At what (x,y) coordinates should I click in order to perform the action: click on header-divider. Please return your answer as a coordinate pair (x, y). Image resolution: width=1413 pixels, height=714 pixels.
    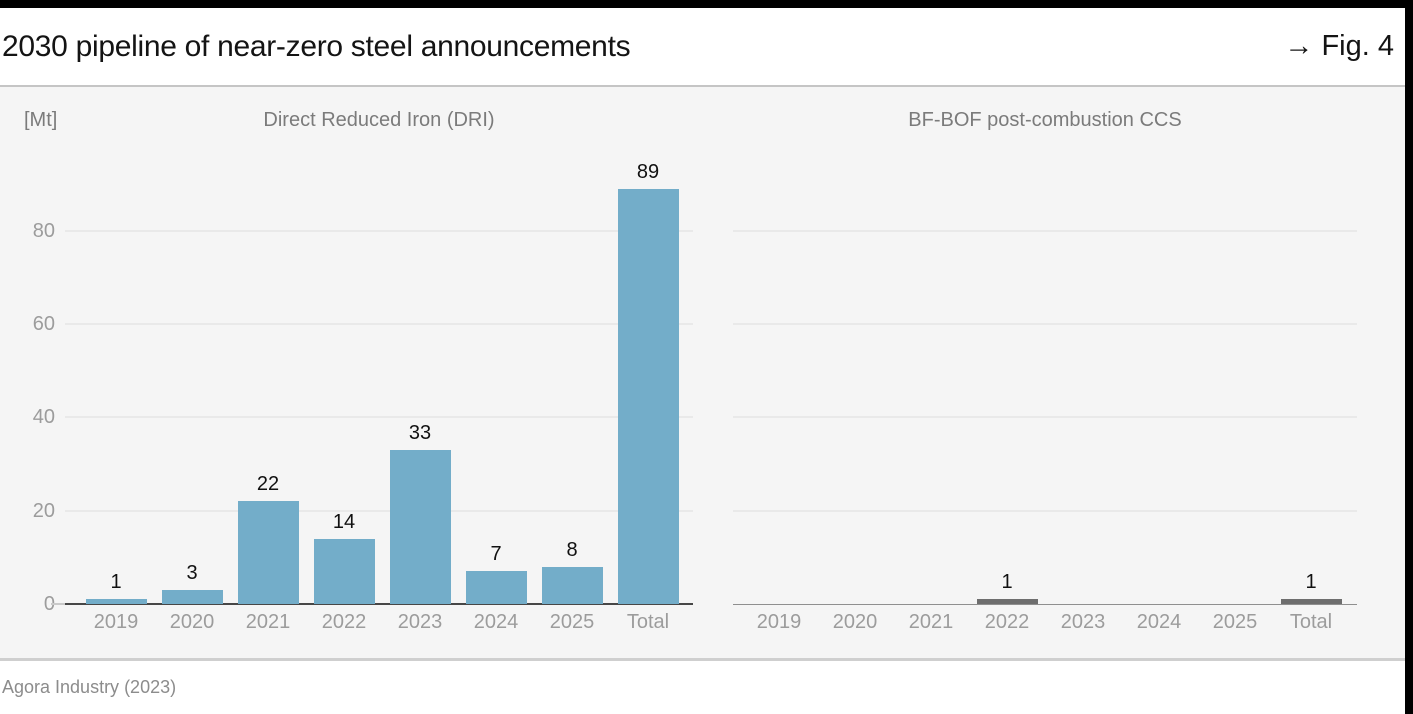
    Looking at the image, I should click on (702, 86).